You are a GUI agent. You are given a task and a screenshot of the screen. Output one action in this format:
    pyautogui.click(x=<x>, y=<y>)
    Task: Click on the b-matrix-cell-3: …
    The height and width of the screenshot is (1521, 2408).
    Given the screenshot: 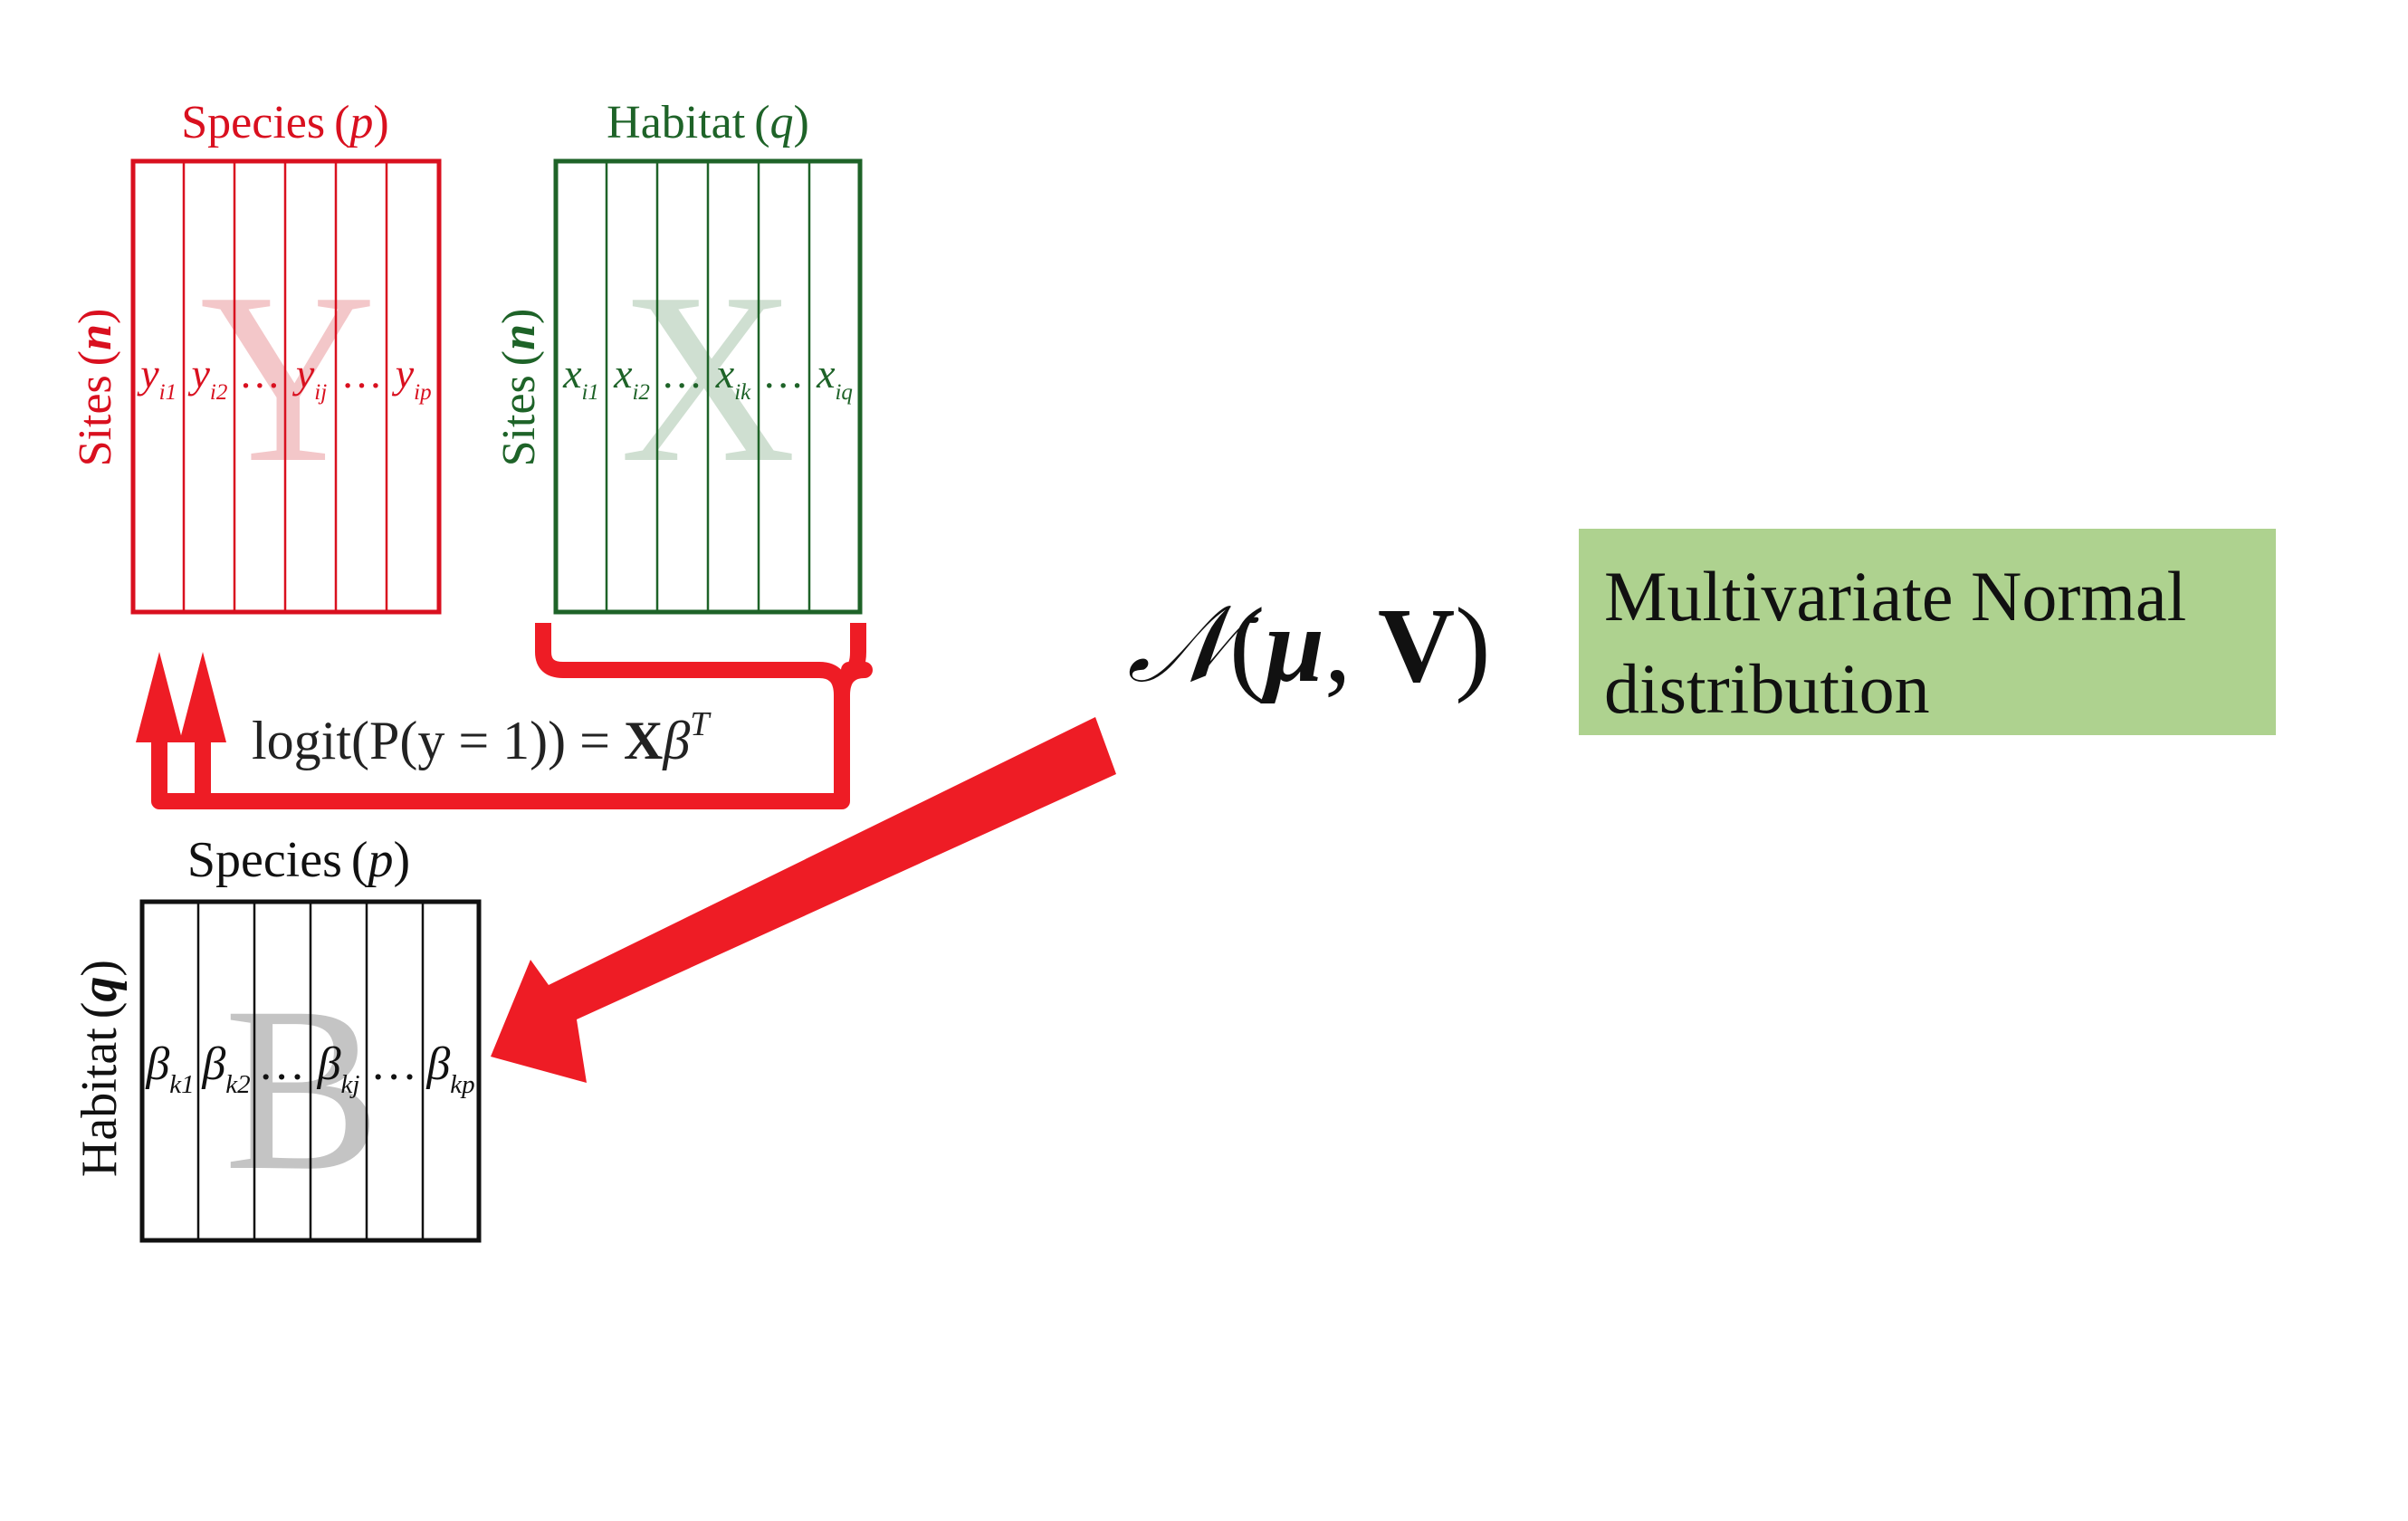 What is the action you would take?
    pyautogui.click(x=282, y=1064)
    